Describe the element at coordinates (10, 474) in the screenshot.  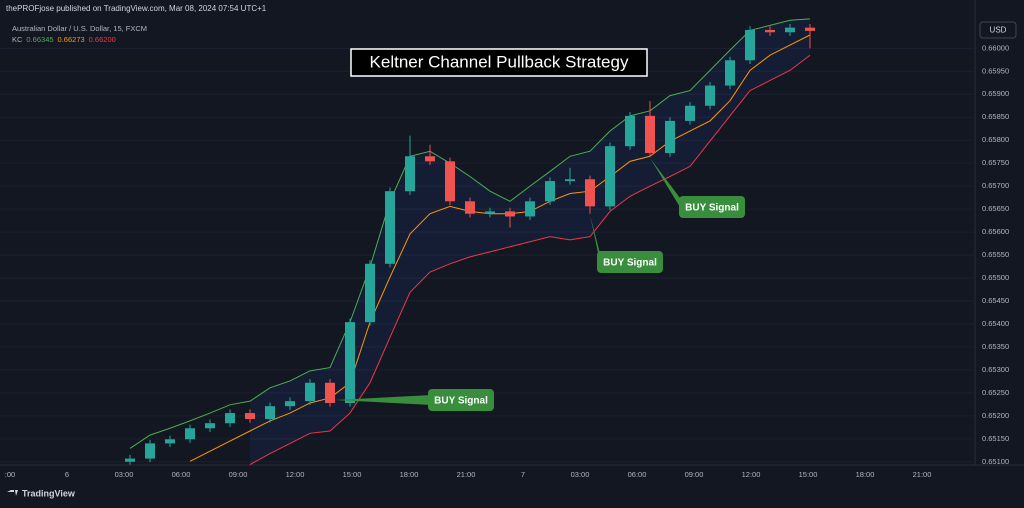
I see `x-tick-label: :00` at that location.